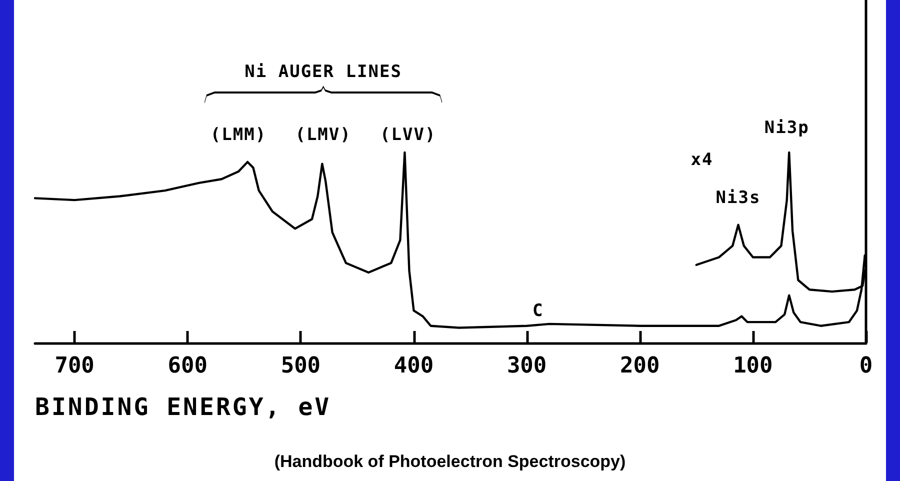 This screenshot has width=900, height=481. What do you see at coordinates (753, 366) in the screenshot?
I see `x-tick-label: 100` at bounding box center [753, 366].